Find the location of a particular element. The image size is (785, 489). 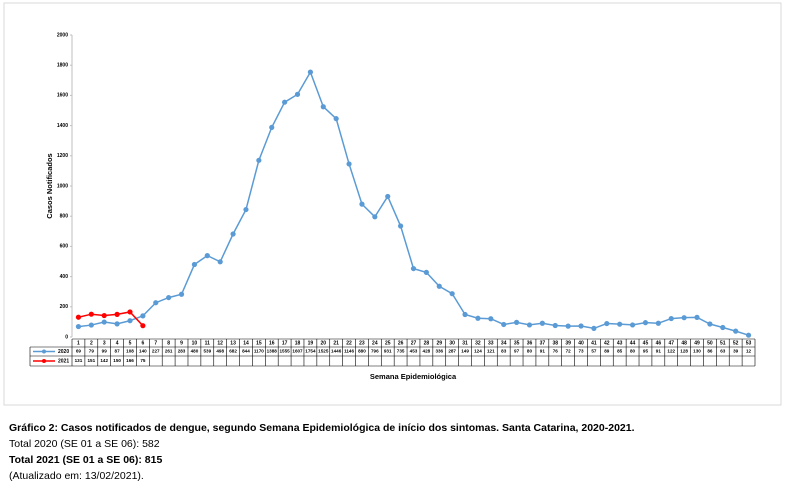

table-value: 57 is located at coordinates (594, 351).